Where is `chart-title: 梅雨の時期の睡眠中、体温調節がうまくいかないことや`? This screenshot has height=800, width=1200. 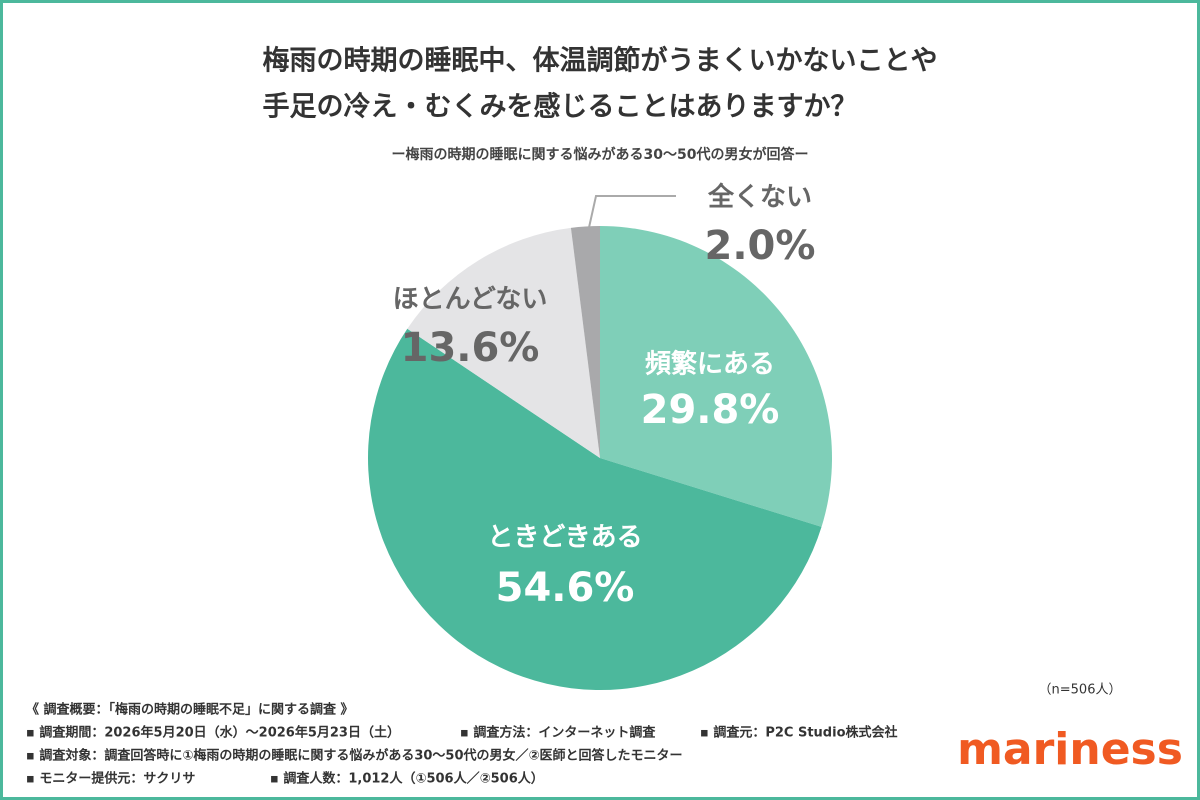
chart-title: 梅雨の時期の睡眠中、体温調節がうまくいかないことや is located at coordinates (600, 61).